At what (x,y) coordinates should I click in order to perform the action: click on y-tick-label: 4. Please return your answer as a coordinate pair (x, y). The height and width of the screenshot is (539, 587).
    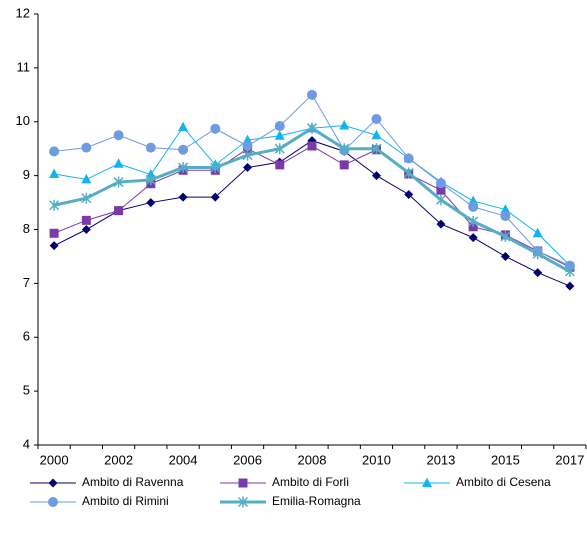
    Looking at the image, I should click on (26, 443).